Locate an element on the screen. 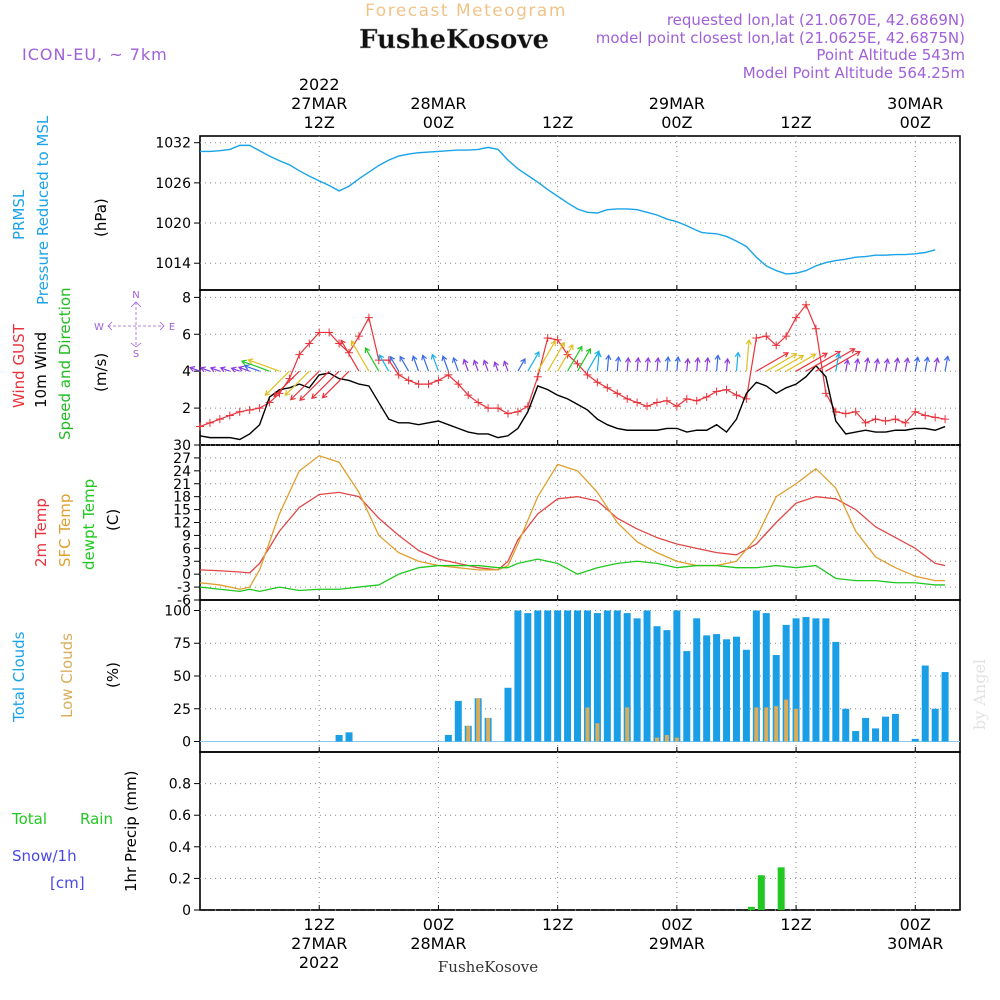 Image resolution: width=1000 pixels, height=1000 pixels. pressure-panel: 1014 1020 1026 1032 is located at coordinates (558, 213).